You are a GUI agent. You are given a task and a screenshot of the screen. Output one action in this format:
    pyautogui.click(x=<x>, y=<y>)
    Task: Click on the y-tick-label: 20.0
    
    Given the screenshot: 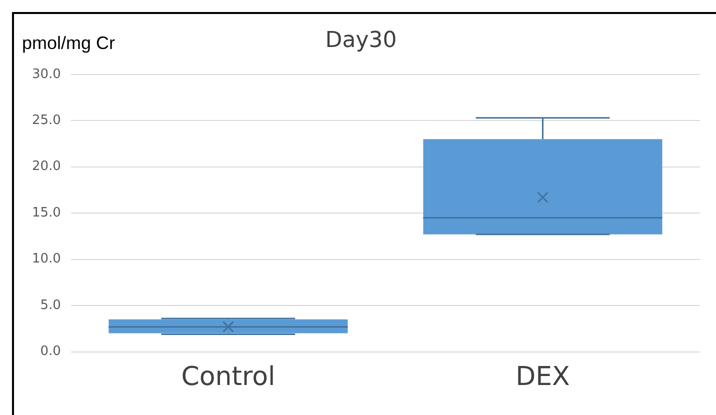 What is the action you would take?
    pyautogui.click(x=46, y=166)
    